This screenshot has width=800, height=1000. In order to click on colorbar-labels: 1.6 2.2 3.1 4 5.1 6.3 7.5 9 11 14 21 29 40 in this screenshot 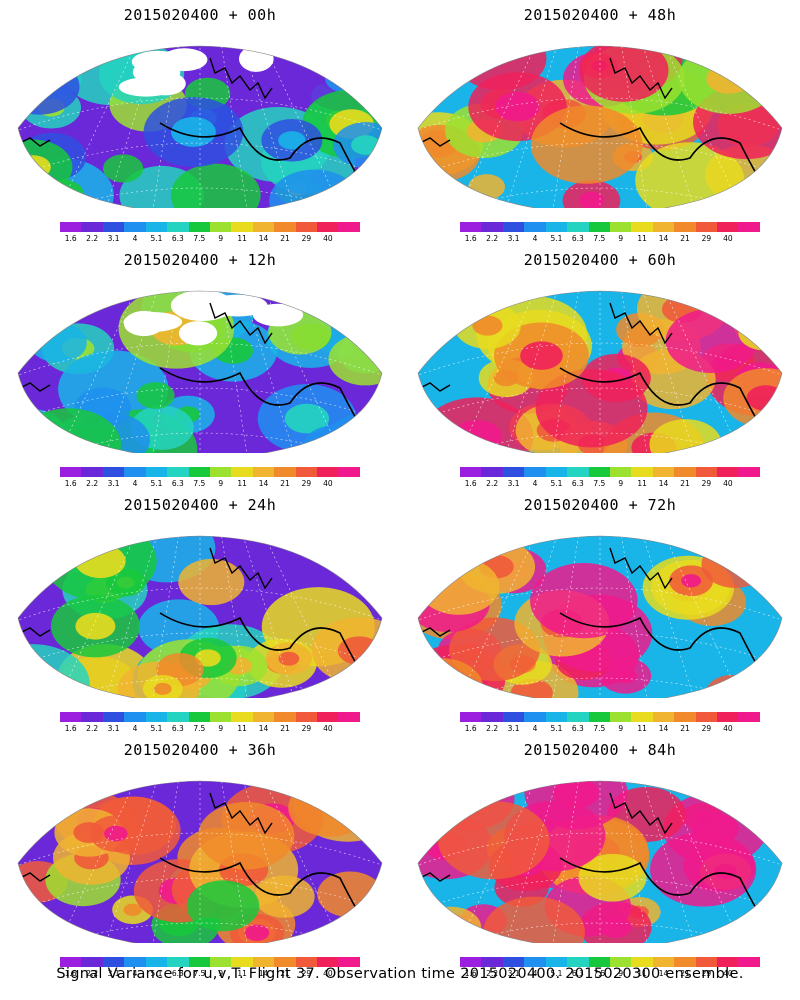, I will do `click(200, 974)`.